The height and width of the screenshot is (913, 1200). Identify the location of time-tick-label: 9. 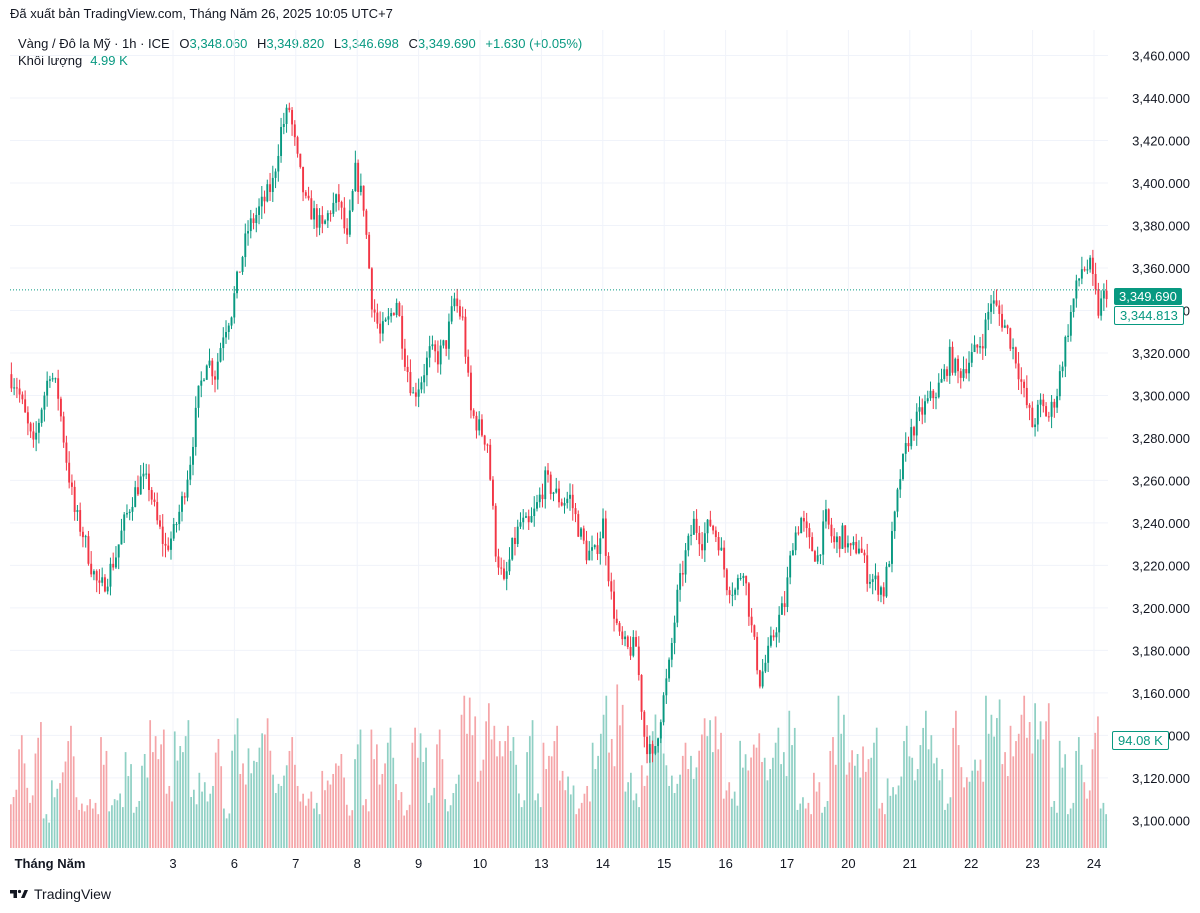
(418, 863).